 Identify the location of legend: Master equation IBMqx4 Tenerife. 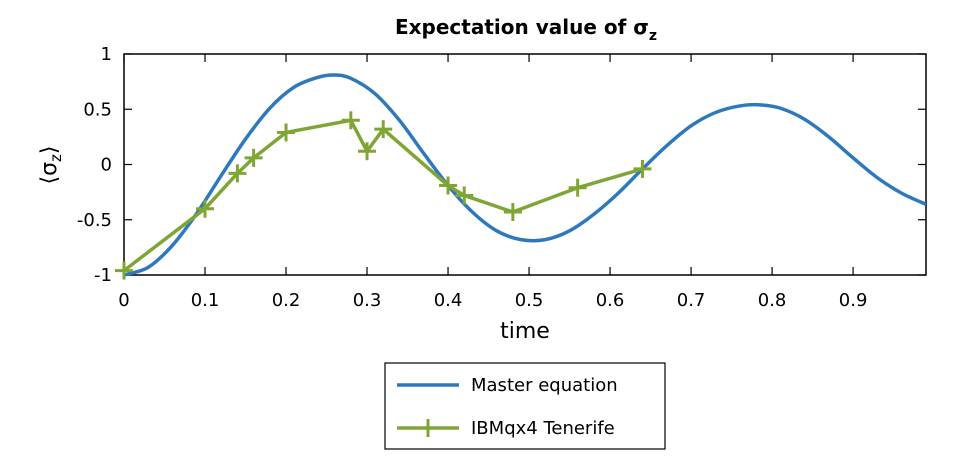
(525, 406).